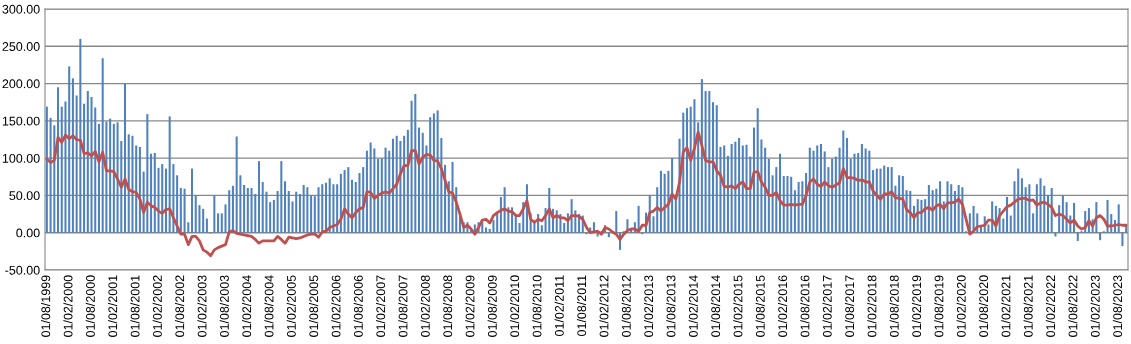  What do you see at coordinates (269, 306) in the screenshot?
I see `x-tick-label: 01/08/2004` at bounding box center [269, 306].